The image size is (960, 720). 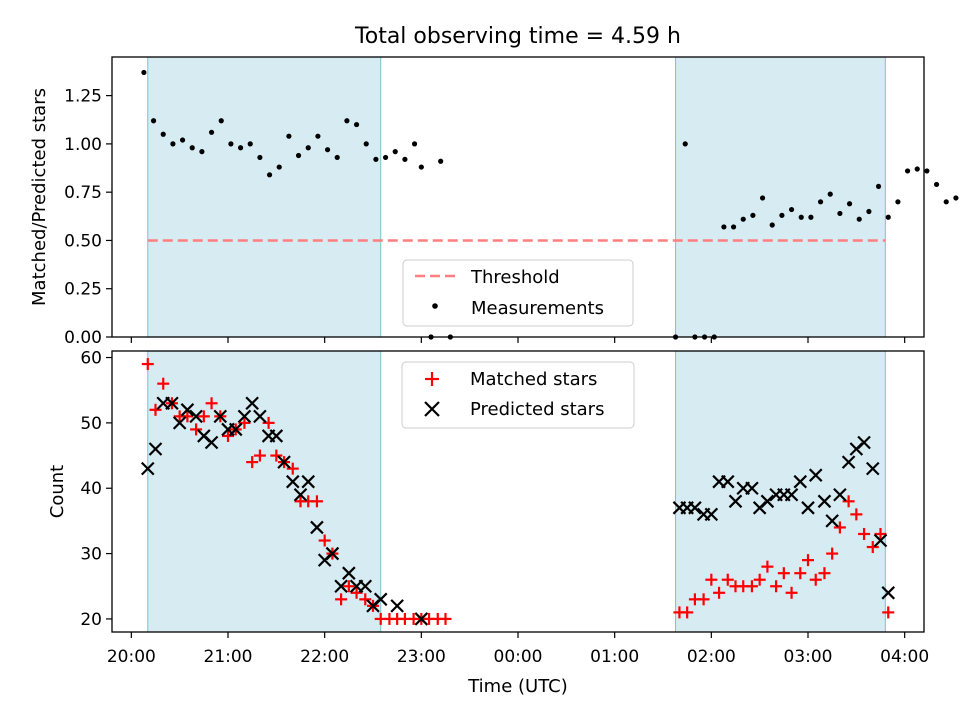 What do you see at coordinates (518, 657) in the screenshot?
I see `xtick-label: 00:00` at bounding box center [518, 657].